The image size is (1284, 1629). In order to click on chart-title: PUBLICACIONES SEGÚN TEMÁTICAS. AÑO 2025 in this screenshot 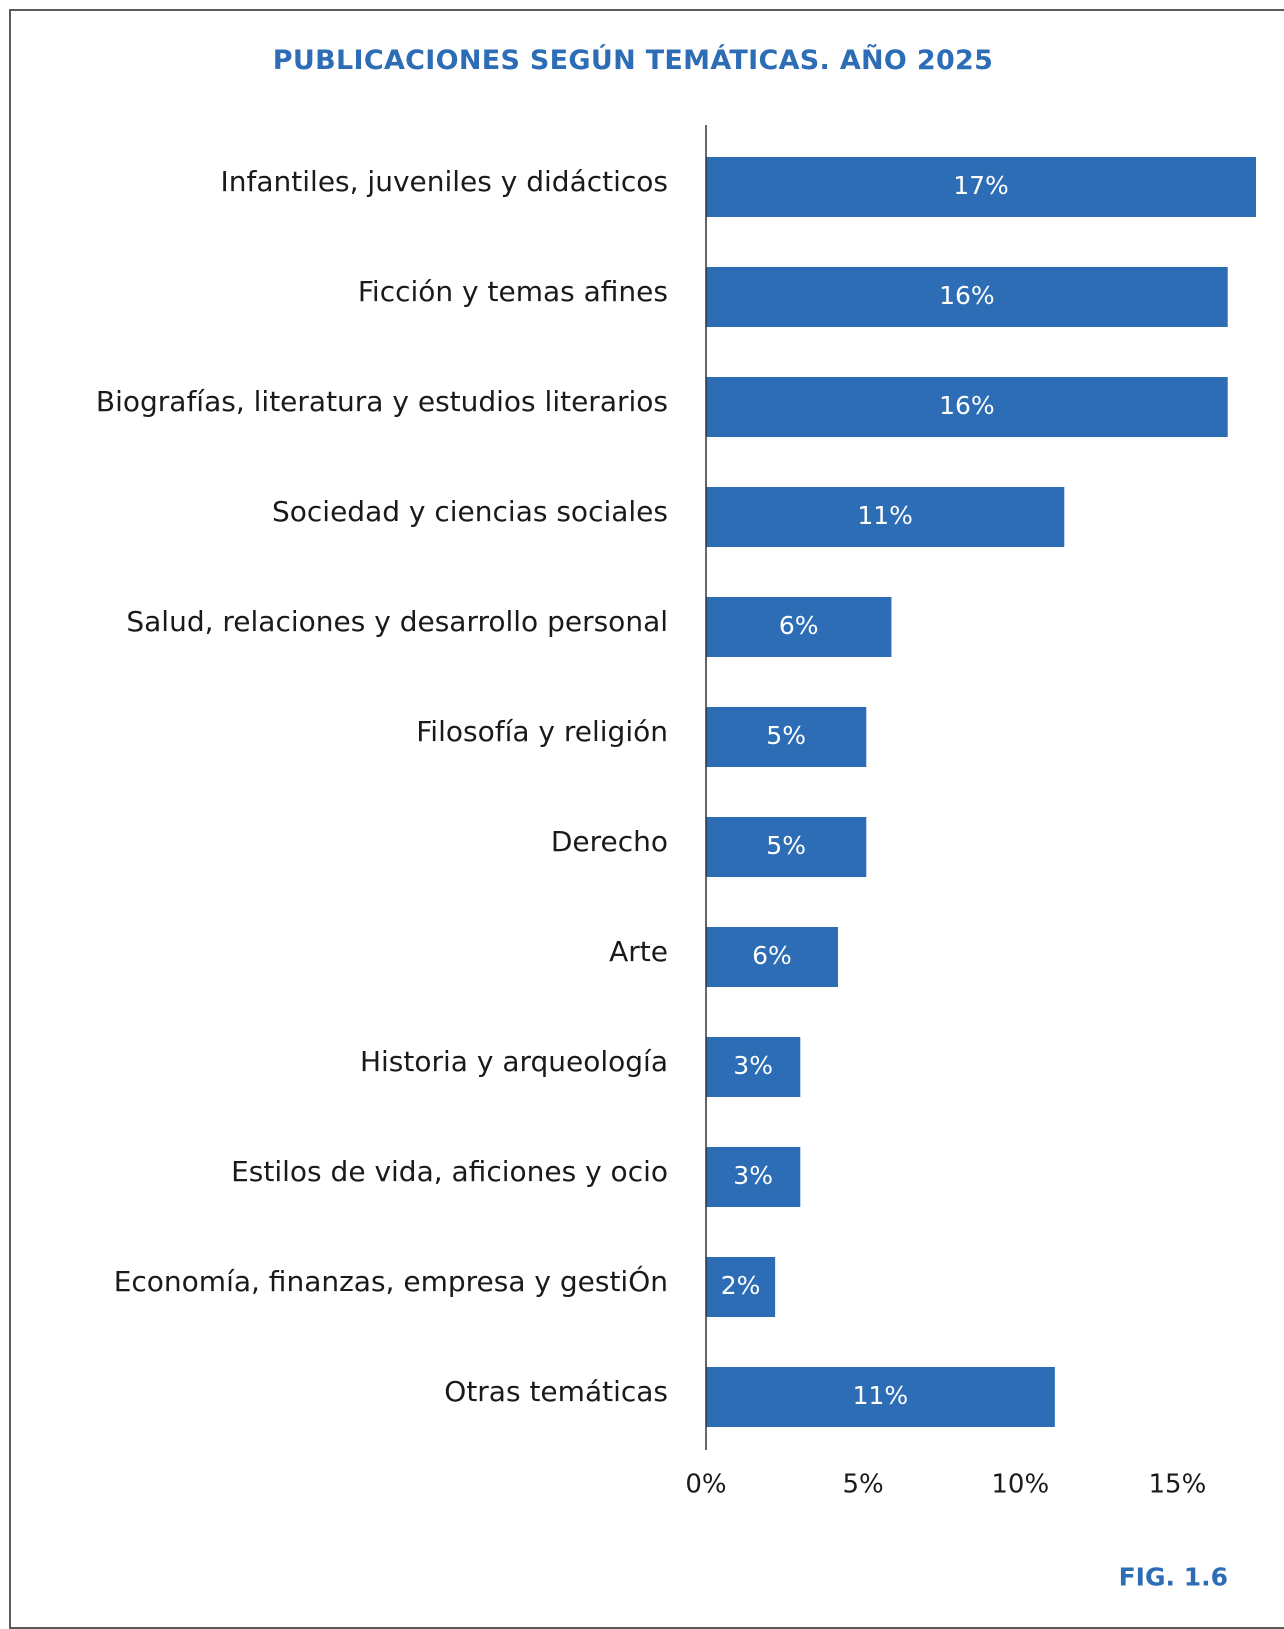, I will do `click(633, 60)`.